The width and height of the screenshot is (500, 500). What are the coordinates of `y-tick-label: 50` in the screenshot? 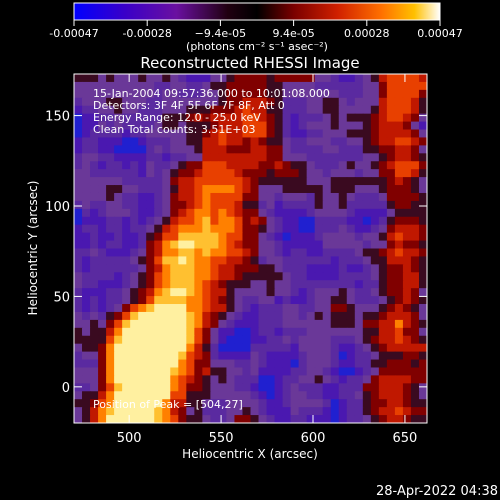 It's located at (61, 297).